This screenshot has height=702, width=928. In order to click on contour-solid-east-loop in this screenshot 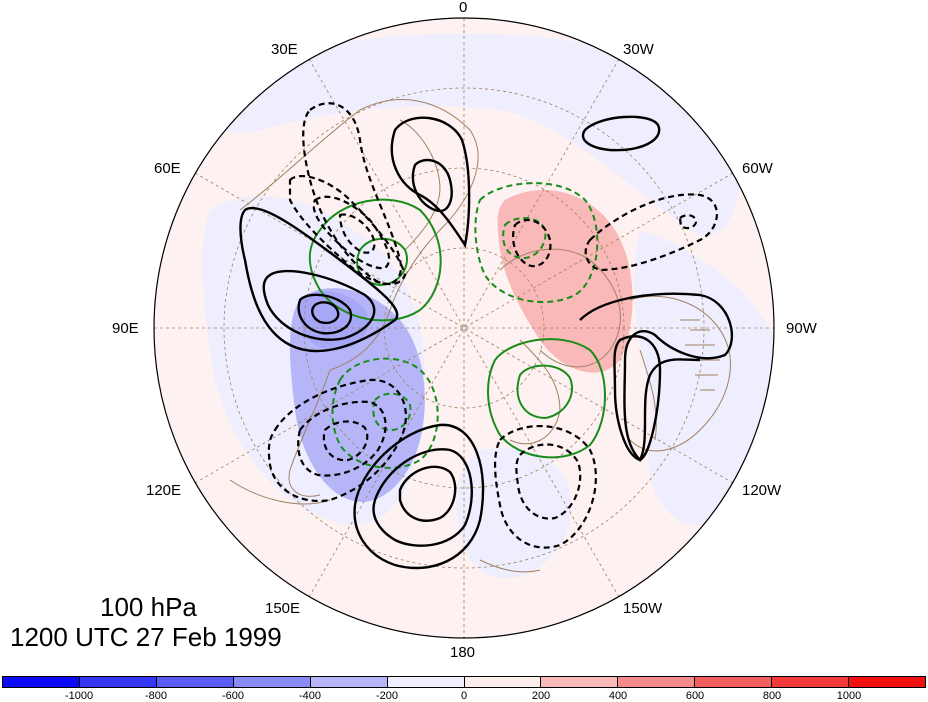, I will do `click(637, 398)`.